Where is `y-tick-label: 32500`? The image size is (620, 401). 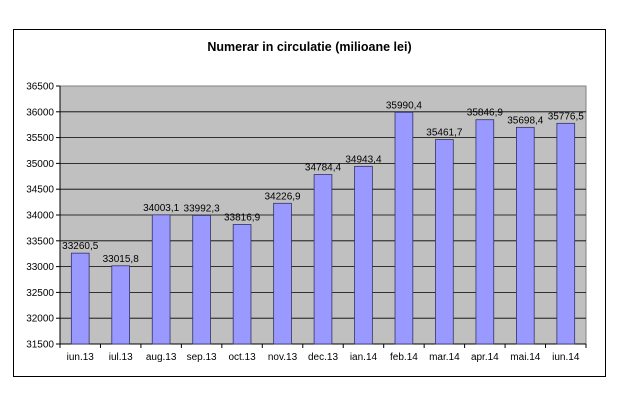 y-tick-label: 32500 is located at coordinates (40, 293).